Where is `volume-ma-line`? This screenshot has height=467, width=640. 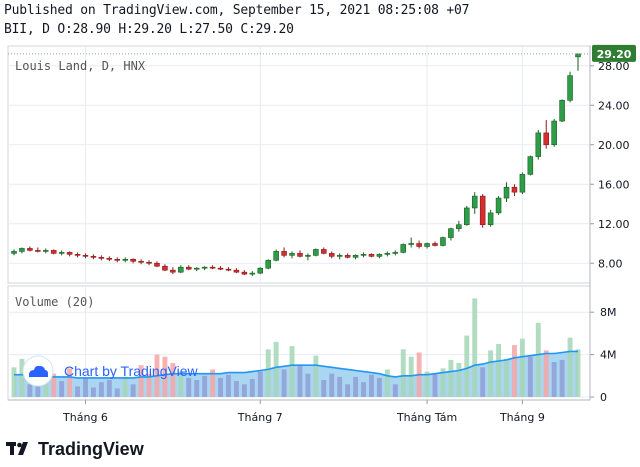 volume-ma-line is located at coordinates (296, 364).